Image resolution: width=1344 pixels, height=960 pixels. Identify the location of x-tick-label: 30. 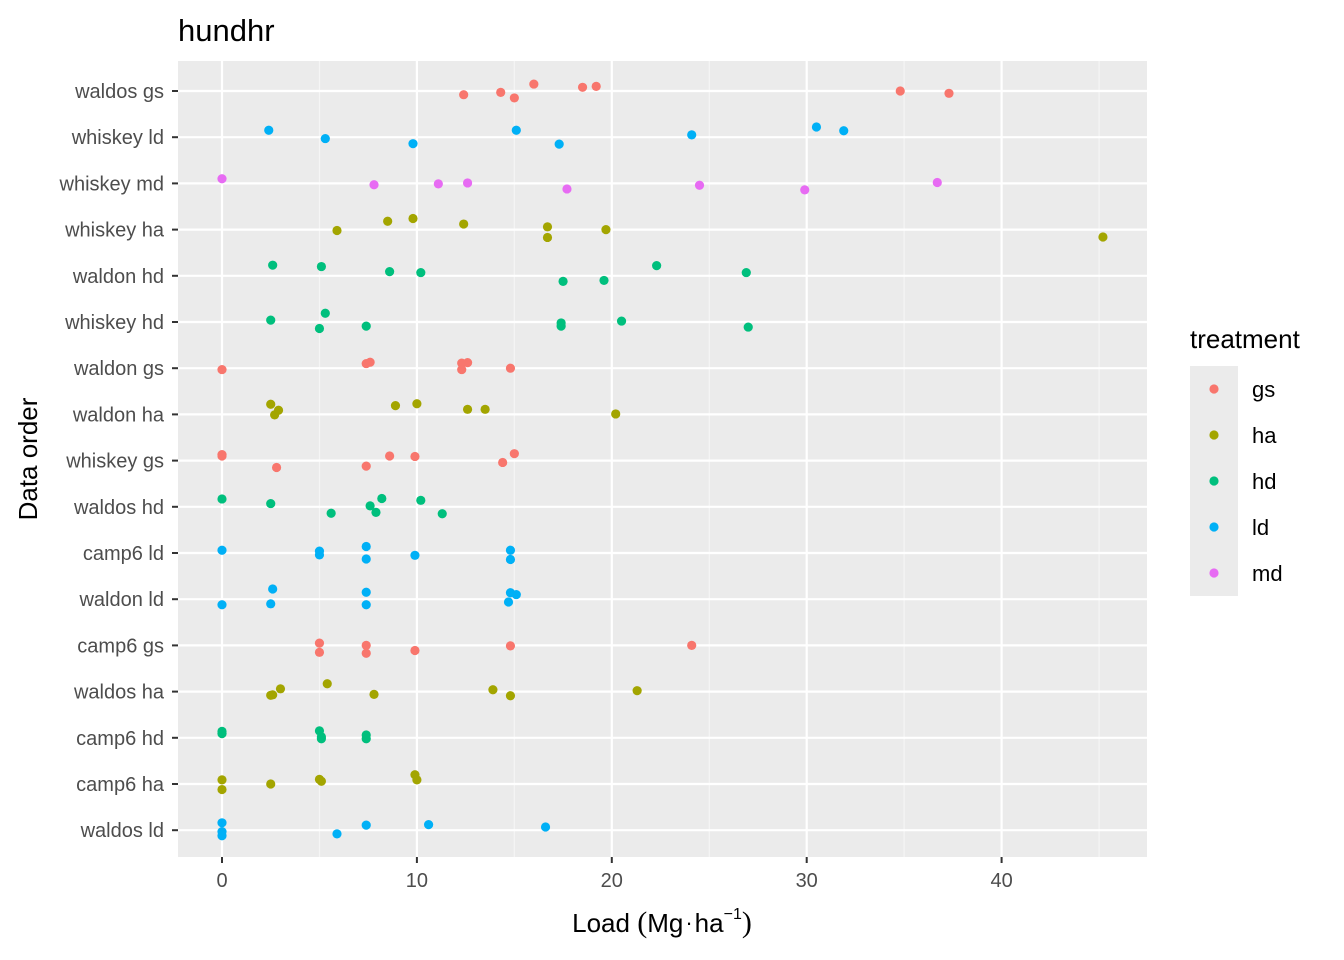
(807, 881).